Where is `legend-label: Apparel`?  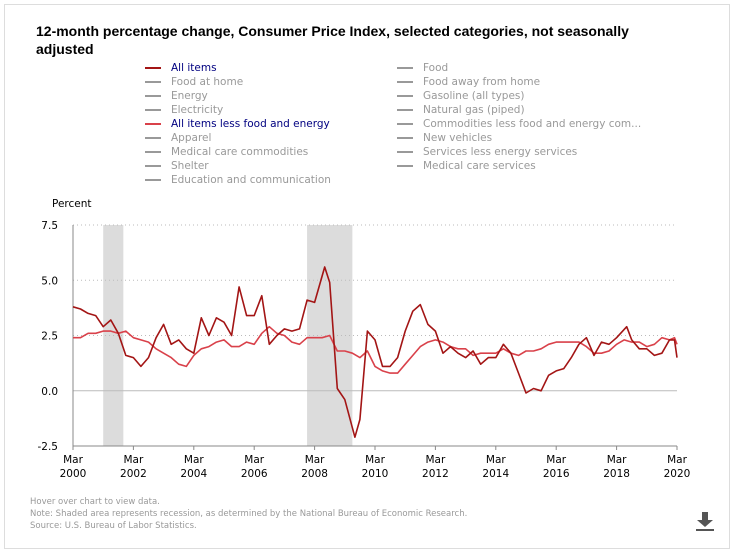 legend-label: Apparel is located at coordinates (191, 138).